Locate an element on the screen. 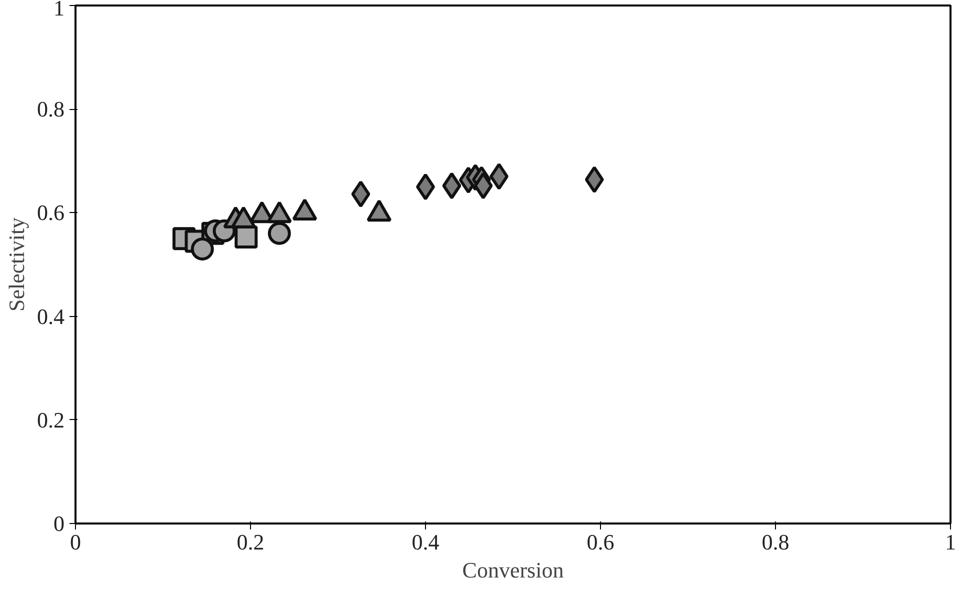 The width and height of the screenshot is (976, 590). y-tick-label: 0.8 is located at coordinates (50, 109).